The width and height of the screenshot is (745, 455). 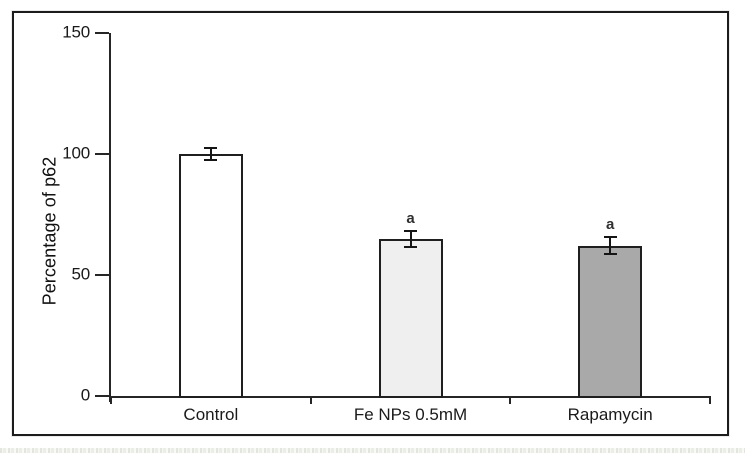 I want to click on bar-rapamycin, so click(x=610, y=321).